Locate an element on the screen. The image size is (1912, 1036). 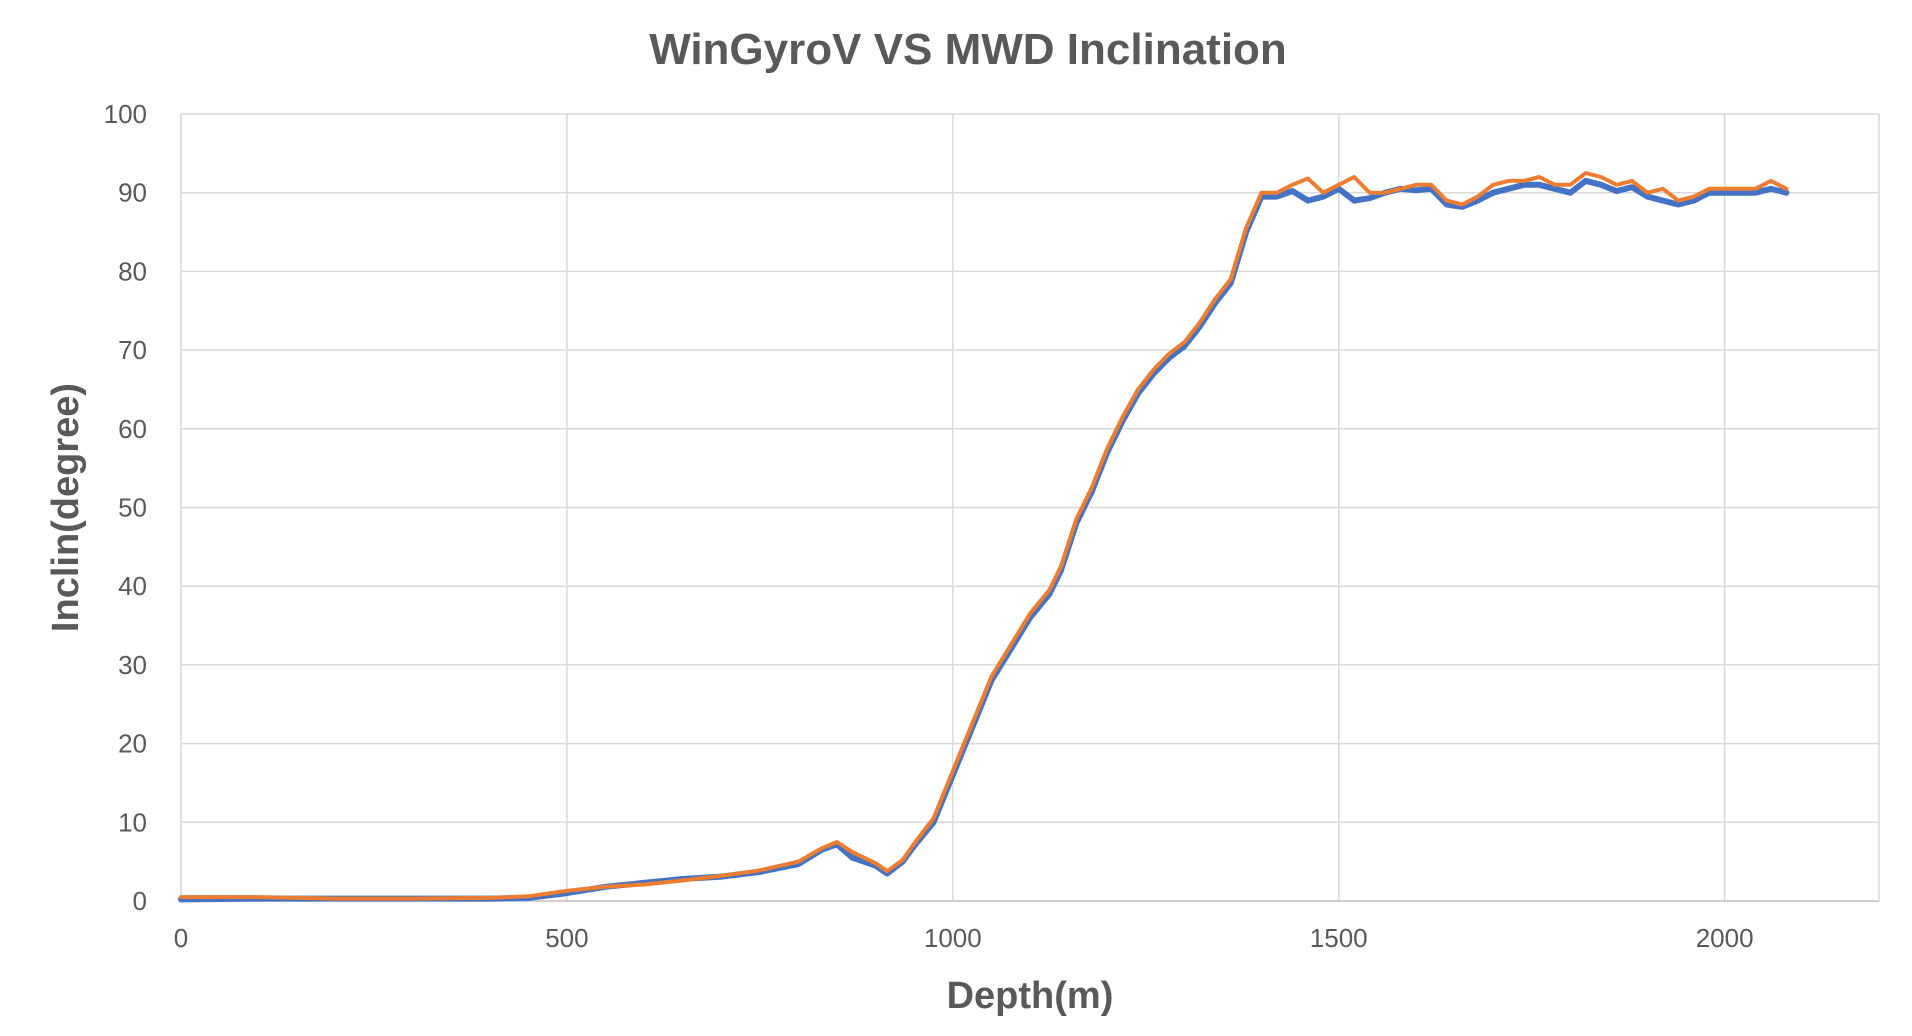
x-tick-label: 2000 is located at coordinates (1725, 938).